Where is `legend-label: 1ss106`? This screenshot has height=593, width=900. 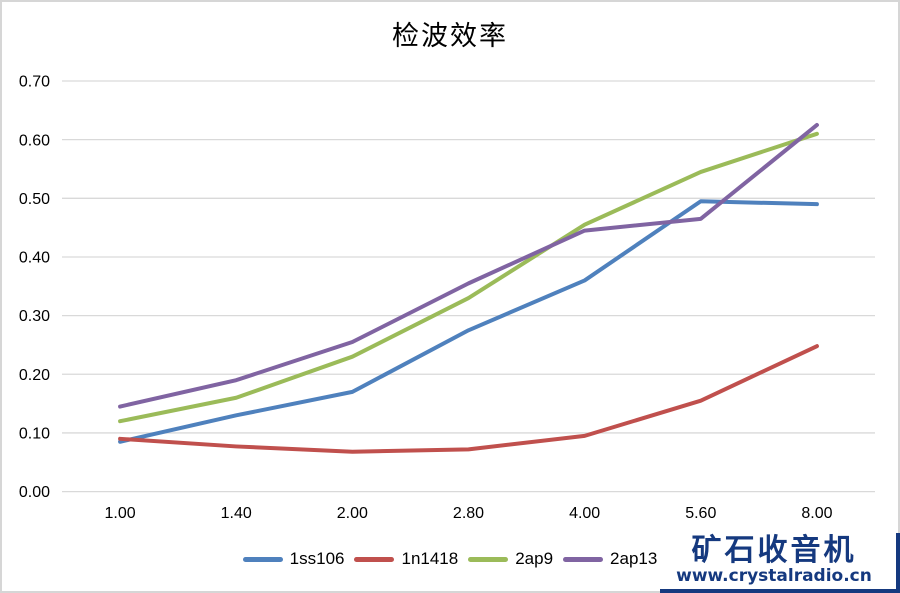 legend-label: 1ss106 is located at coordinates (317, 558).